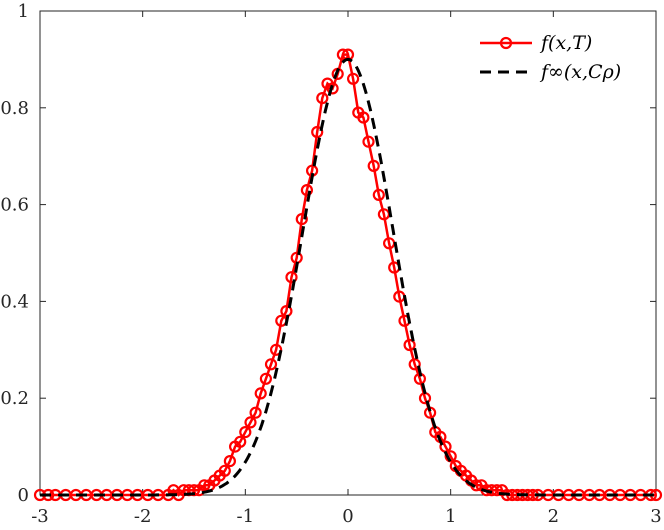 This screenshot has width=664, height=530. What do you see at coordinates (450, 516) in the screenshot?
I see `x-tick-label: 1` at bounding box center [450, 516].